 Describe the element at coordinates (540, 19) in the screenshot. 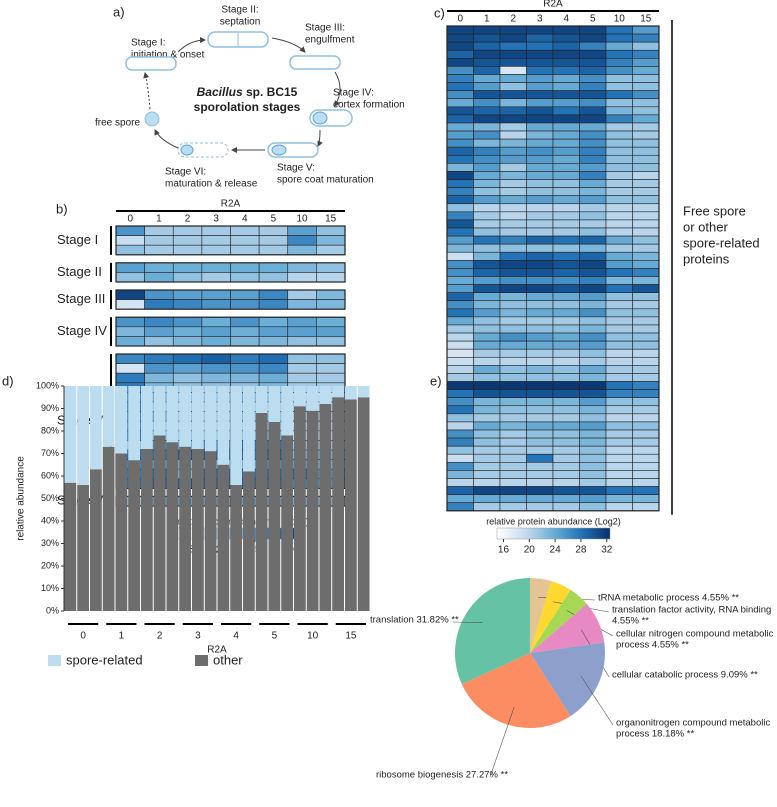

I see `column-label: 3` at that location.